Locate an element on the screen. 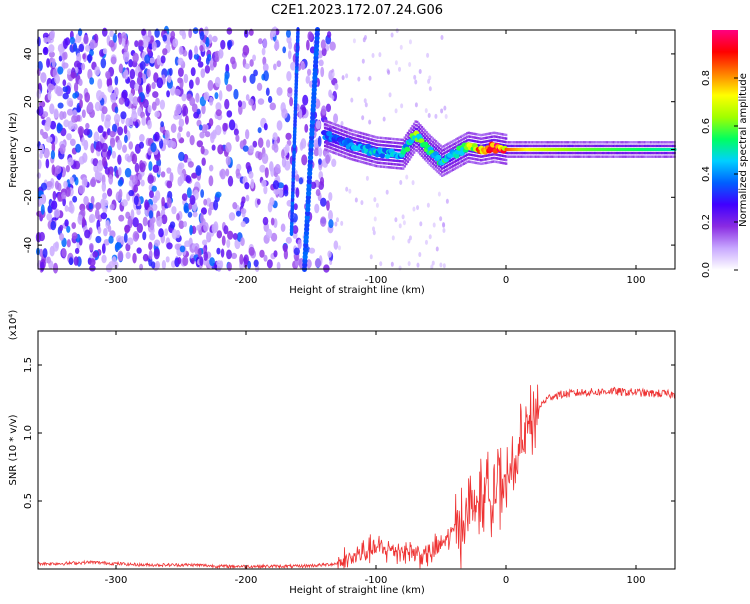 This screenshot has height=604, width=750. snr-x-tick-label: -200 is located at coordinates (246, 580).